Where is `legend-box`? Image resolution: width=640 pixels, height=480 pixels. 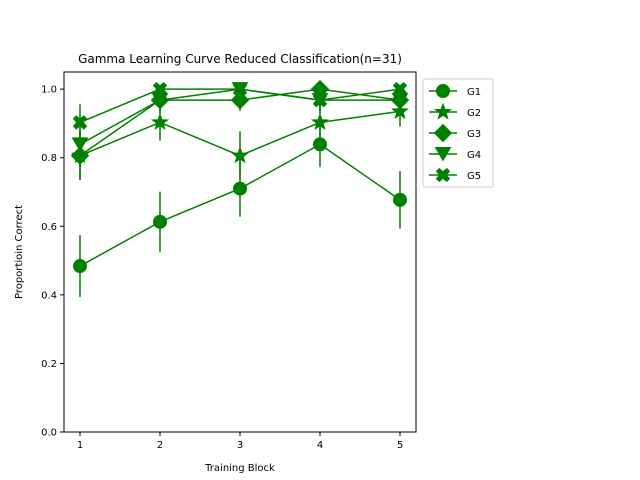
legend-box is located at coordinates (458, 133).